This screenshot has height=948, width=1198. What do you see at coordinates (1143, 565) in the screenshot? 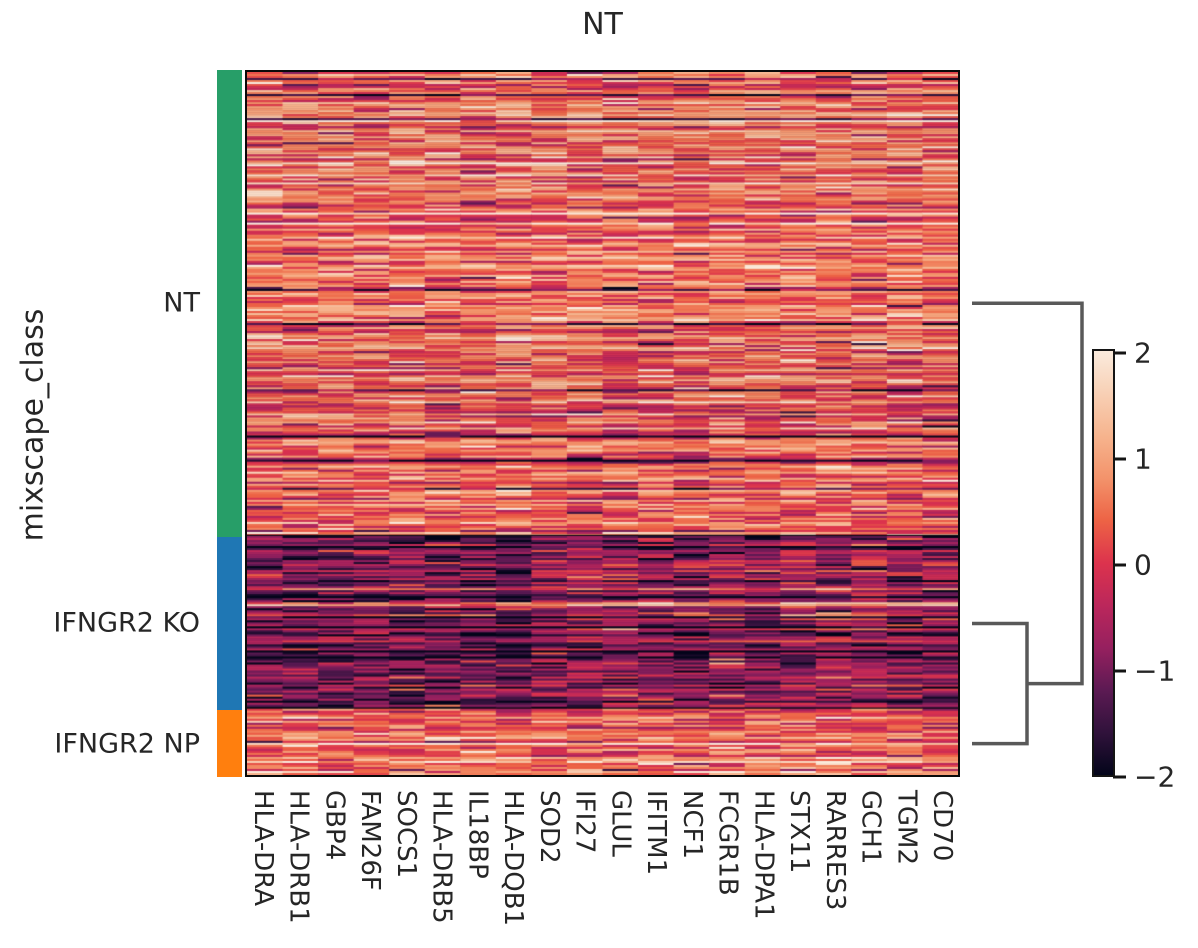
I see `colorbar-tick-label: 0` at bounding box center [1143, 565].